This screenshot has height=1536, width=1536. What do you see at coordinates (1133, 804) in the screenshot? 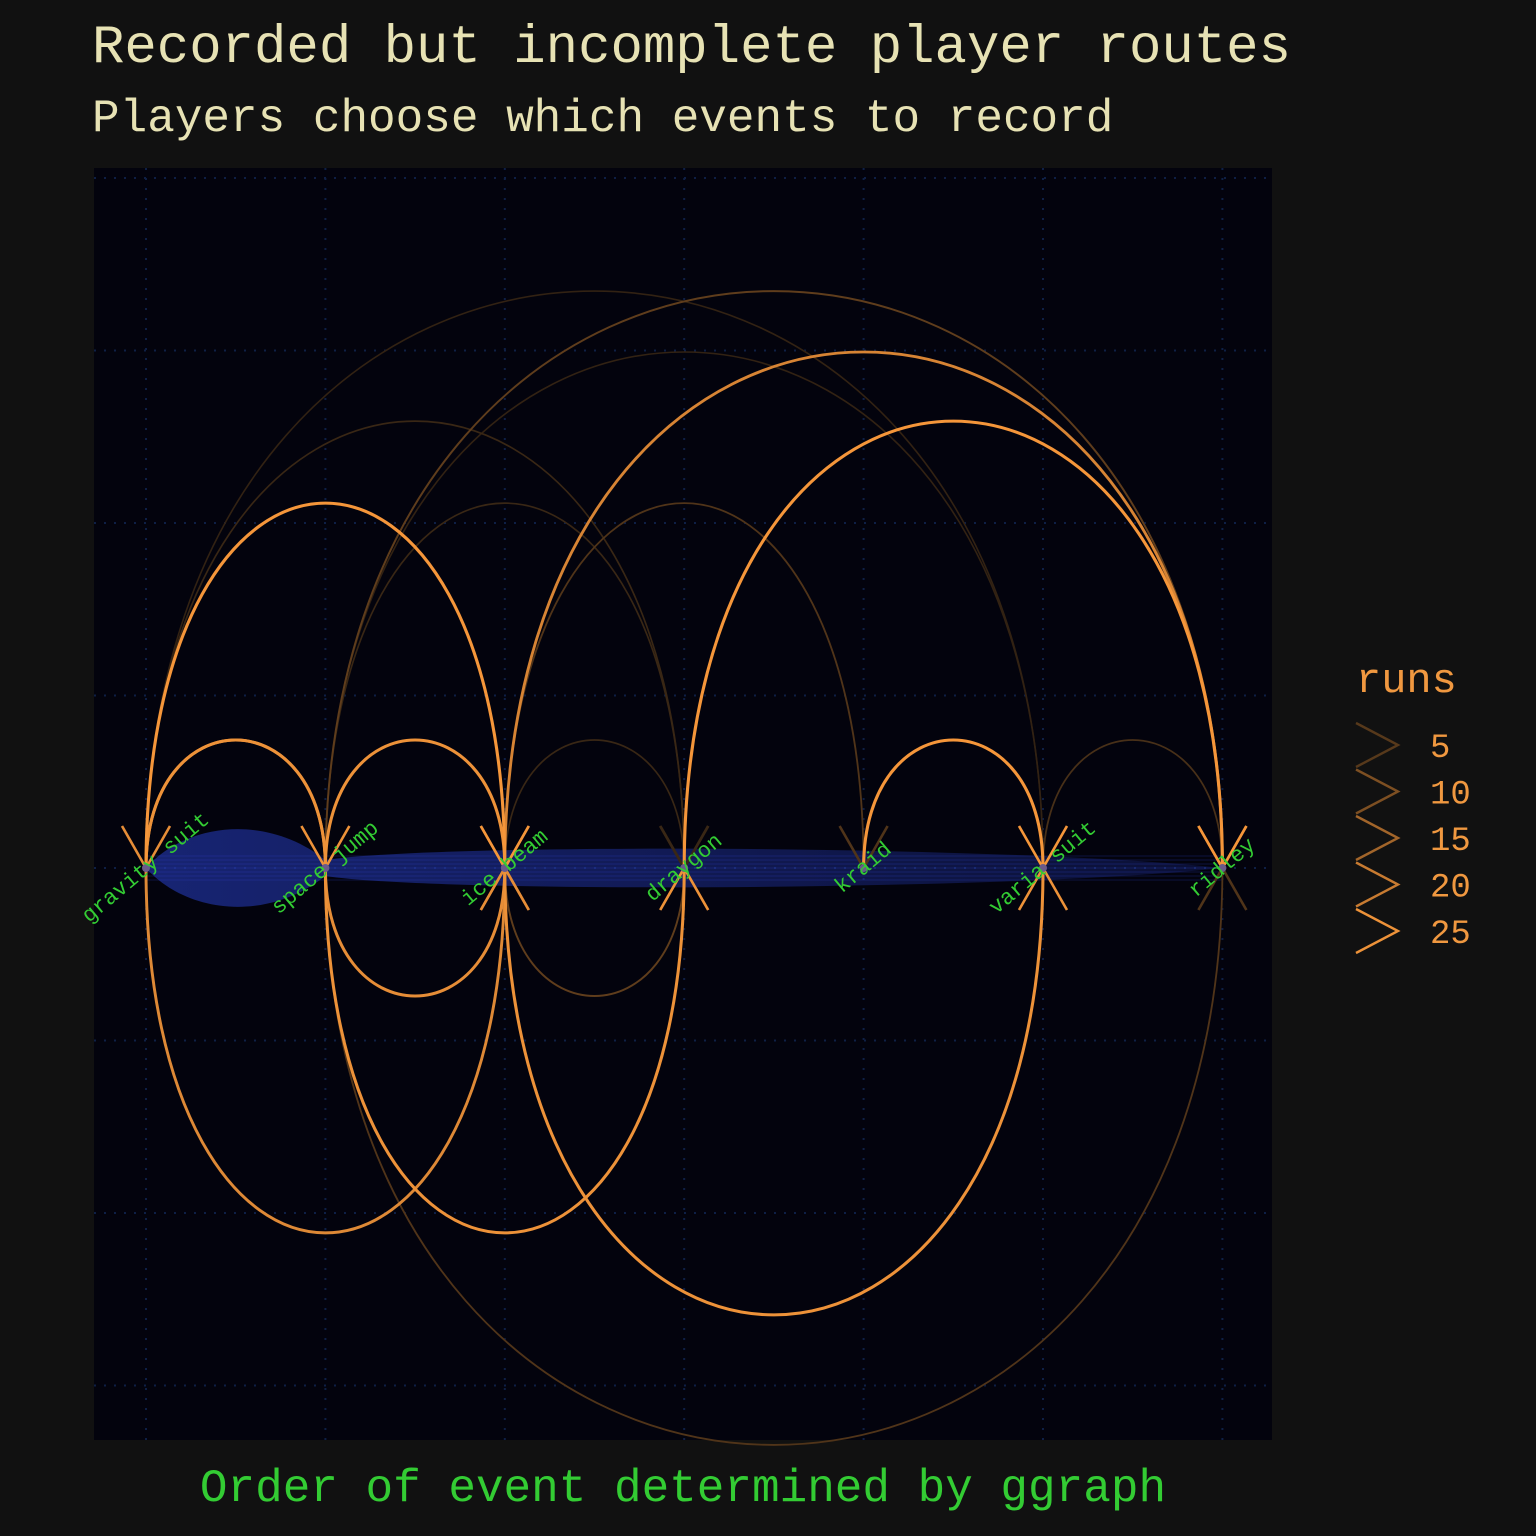
I see `edge-varia-suit-to-ridley` at bounding box center [1133, 804].